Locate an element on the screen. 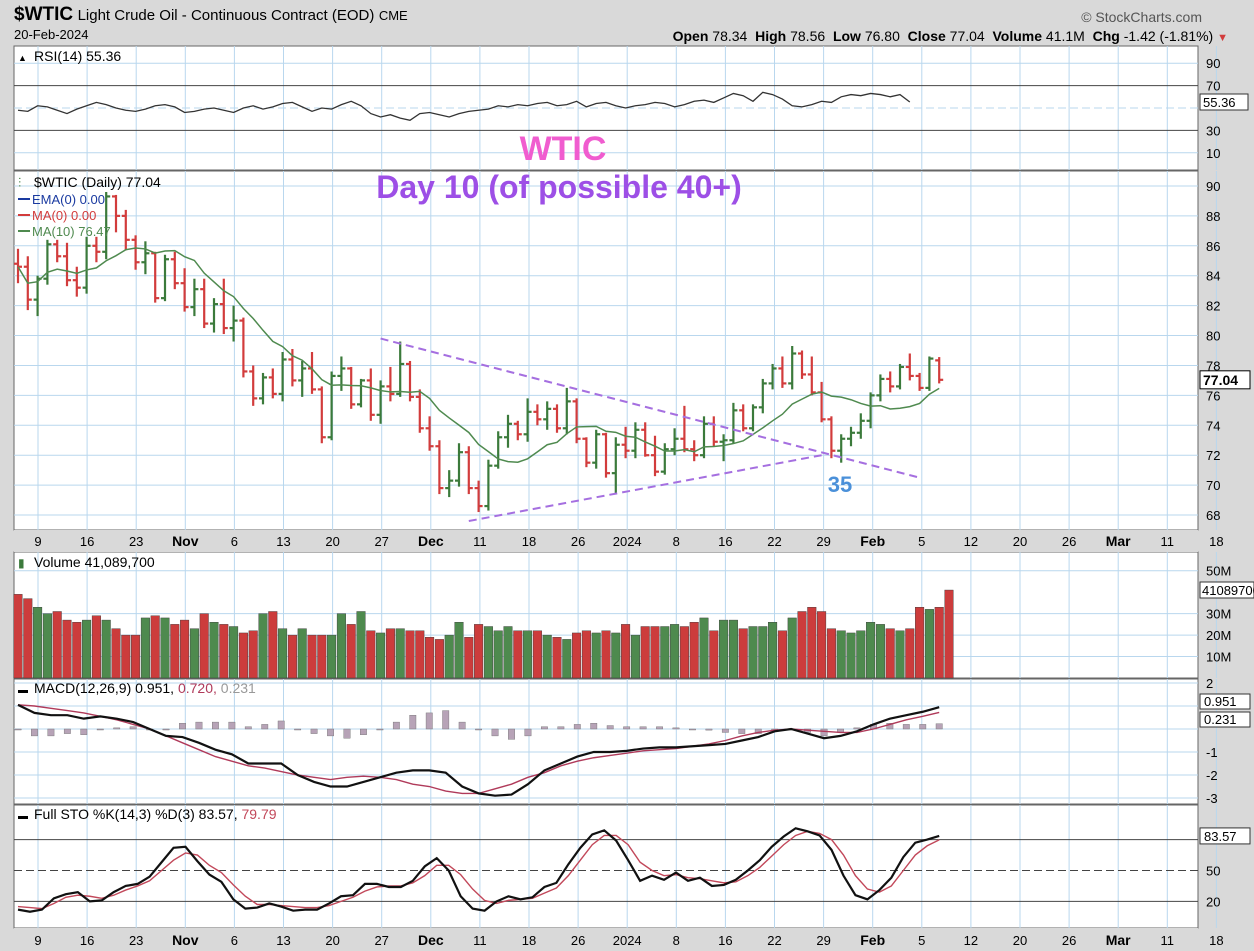 This screenshot has width=1254, height=951. date-tick-label: Nov is located at coordinates (185, 541).